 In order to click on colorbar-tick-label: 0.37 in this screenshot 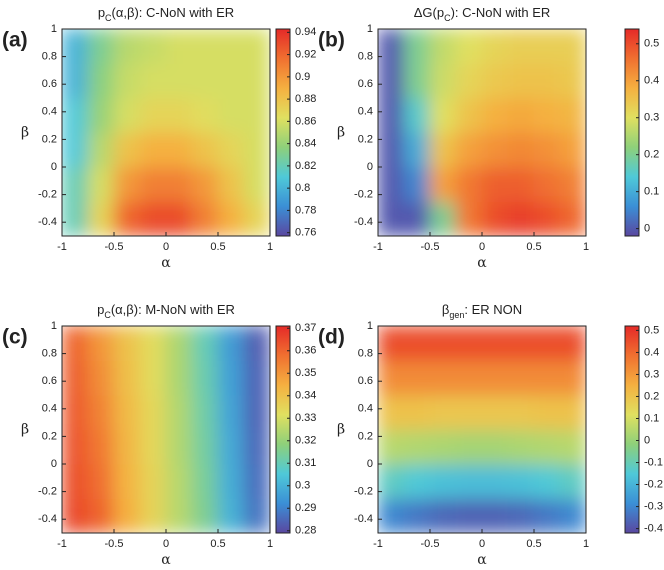, I will do `click(305, 328)`.